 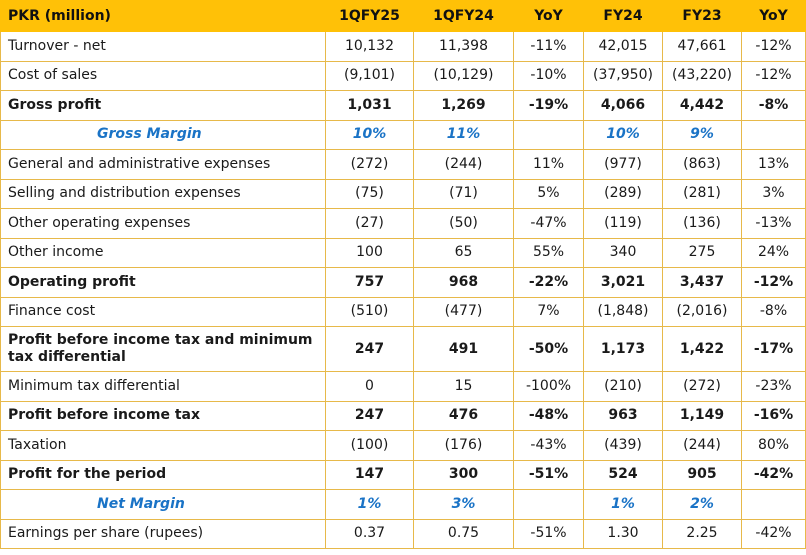 What do you see at coordinates (623, 349) in the screenshot?
I see `value-fy24: 1,173` at bounding box center [623, 349].